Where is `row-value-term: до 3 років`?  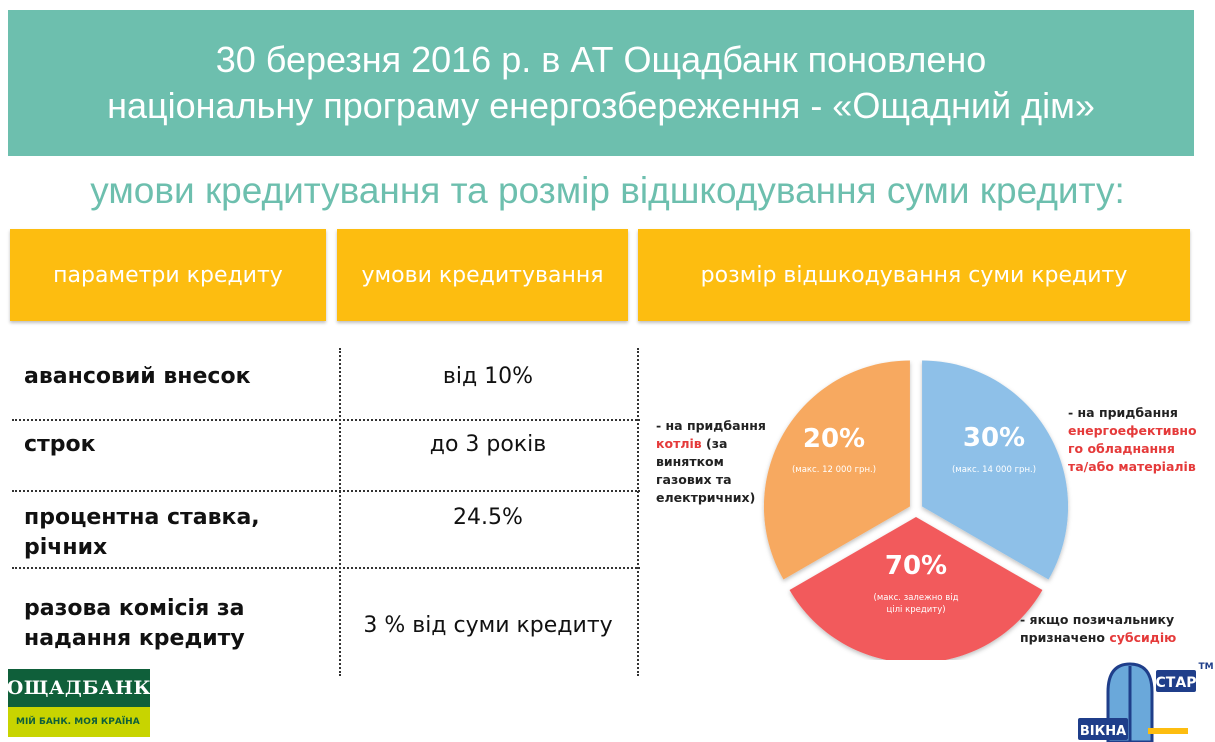 row-value-term: до 3 років is located at coordinates (488, 444).